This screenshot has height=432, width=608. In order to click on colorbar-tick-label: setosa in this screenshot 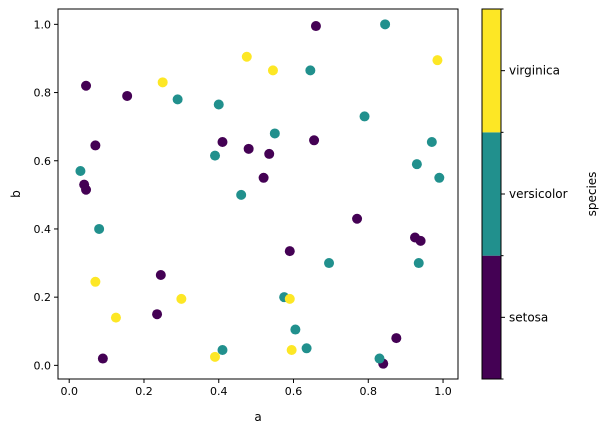, I will do `click(528, 317)`.